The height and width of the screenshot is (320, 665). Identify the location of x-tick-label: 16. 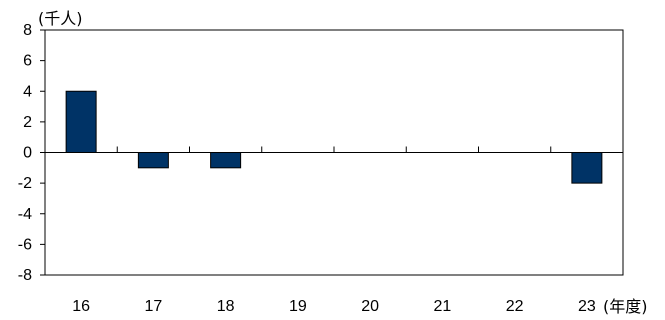
(81, 306).